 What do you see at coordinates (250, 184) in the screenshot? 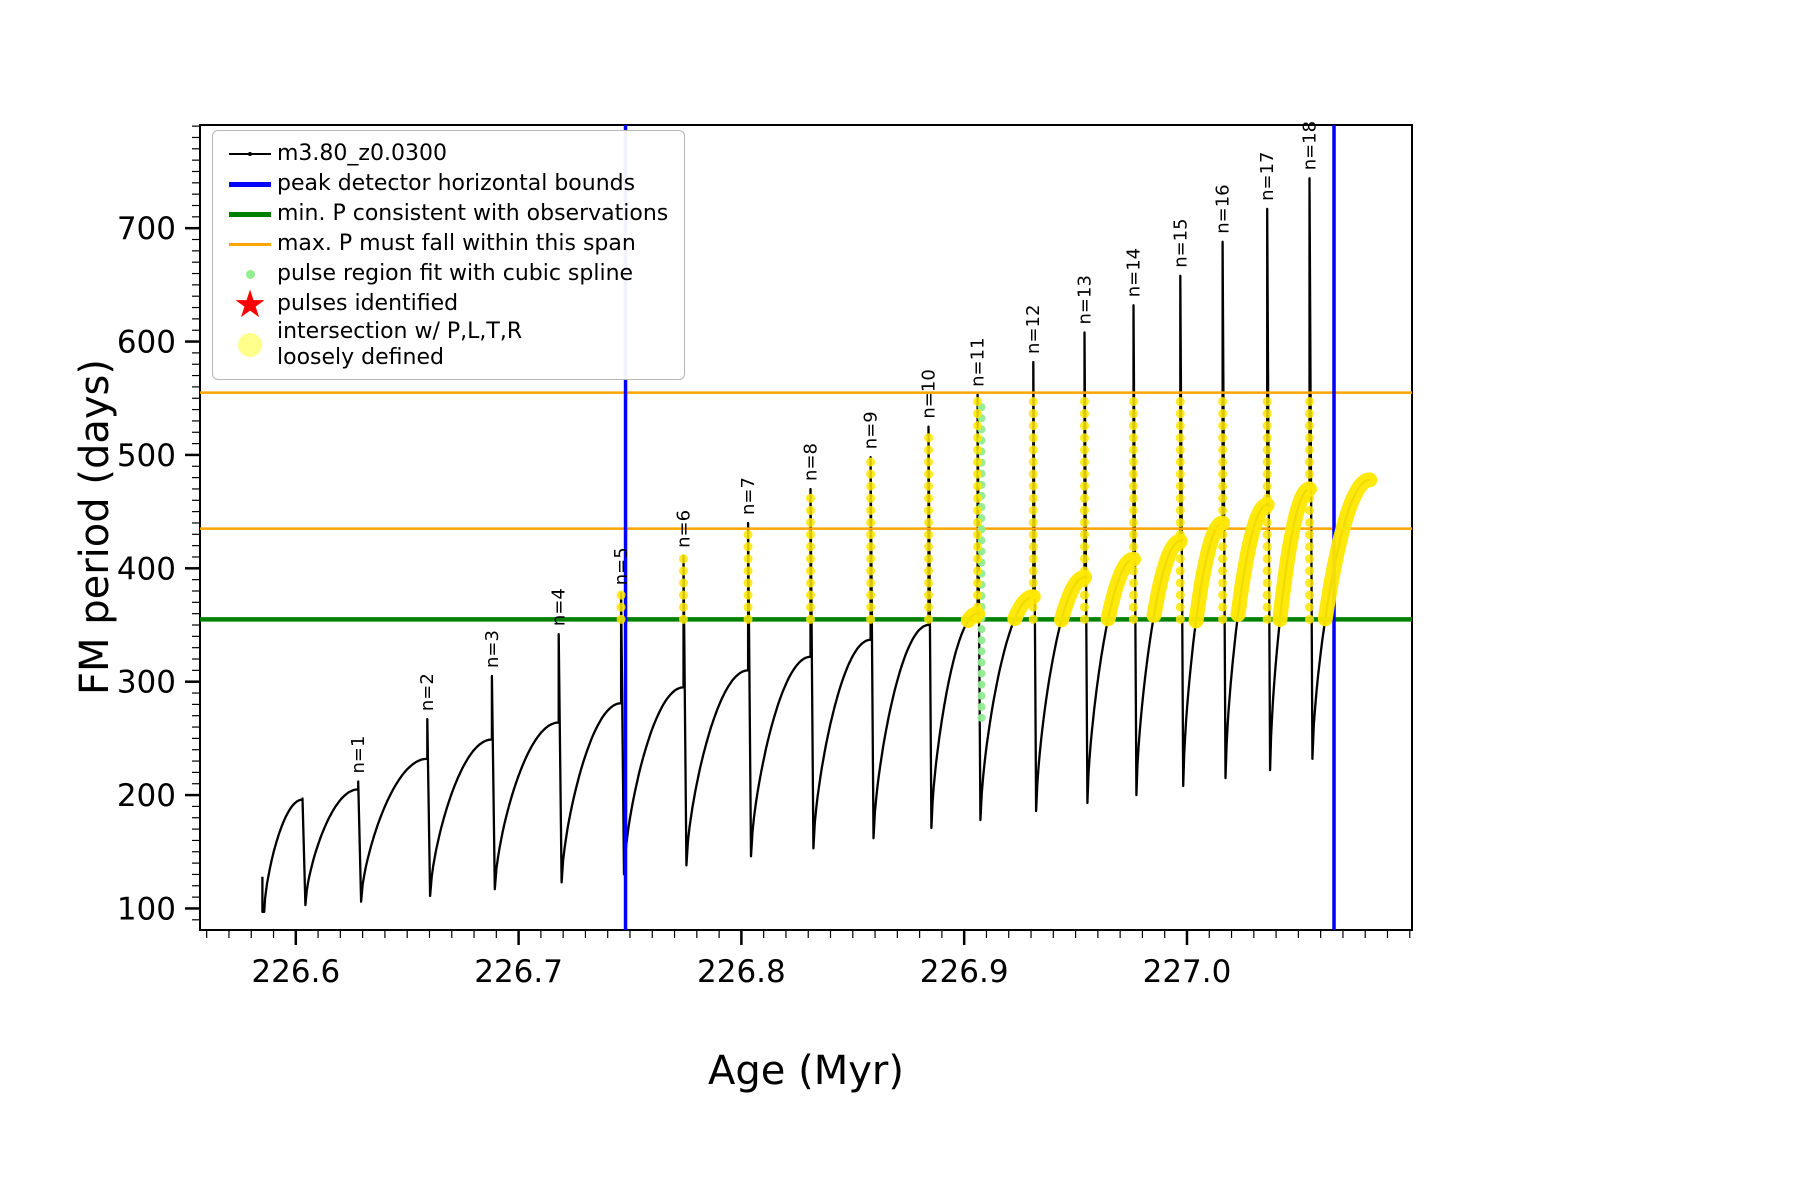
I see `blue-line-icon` at bounding box center [250, 184].